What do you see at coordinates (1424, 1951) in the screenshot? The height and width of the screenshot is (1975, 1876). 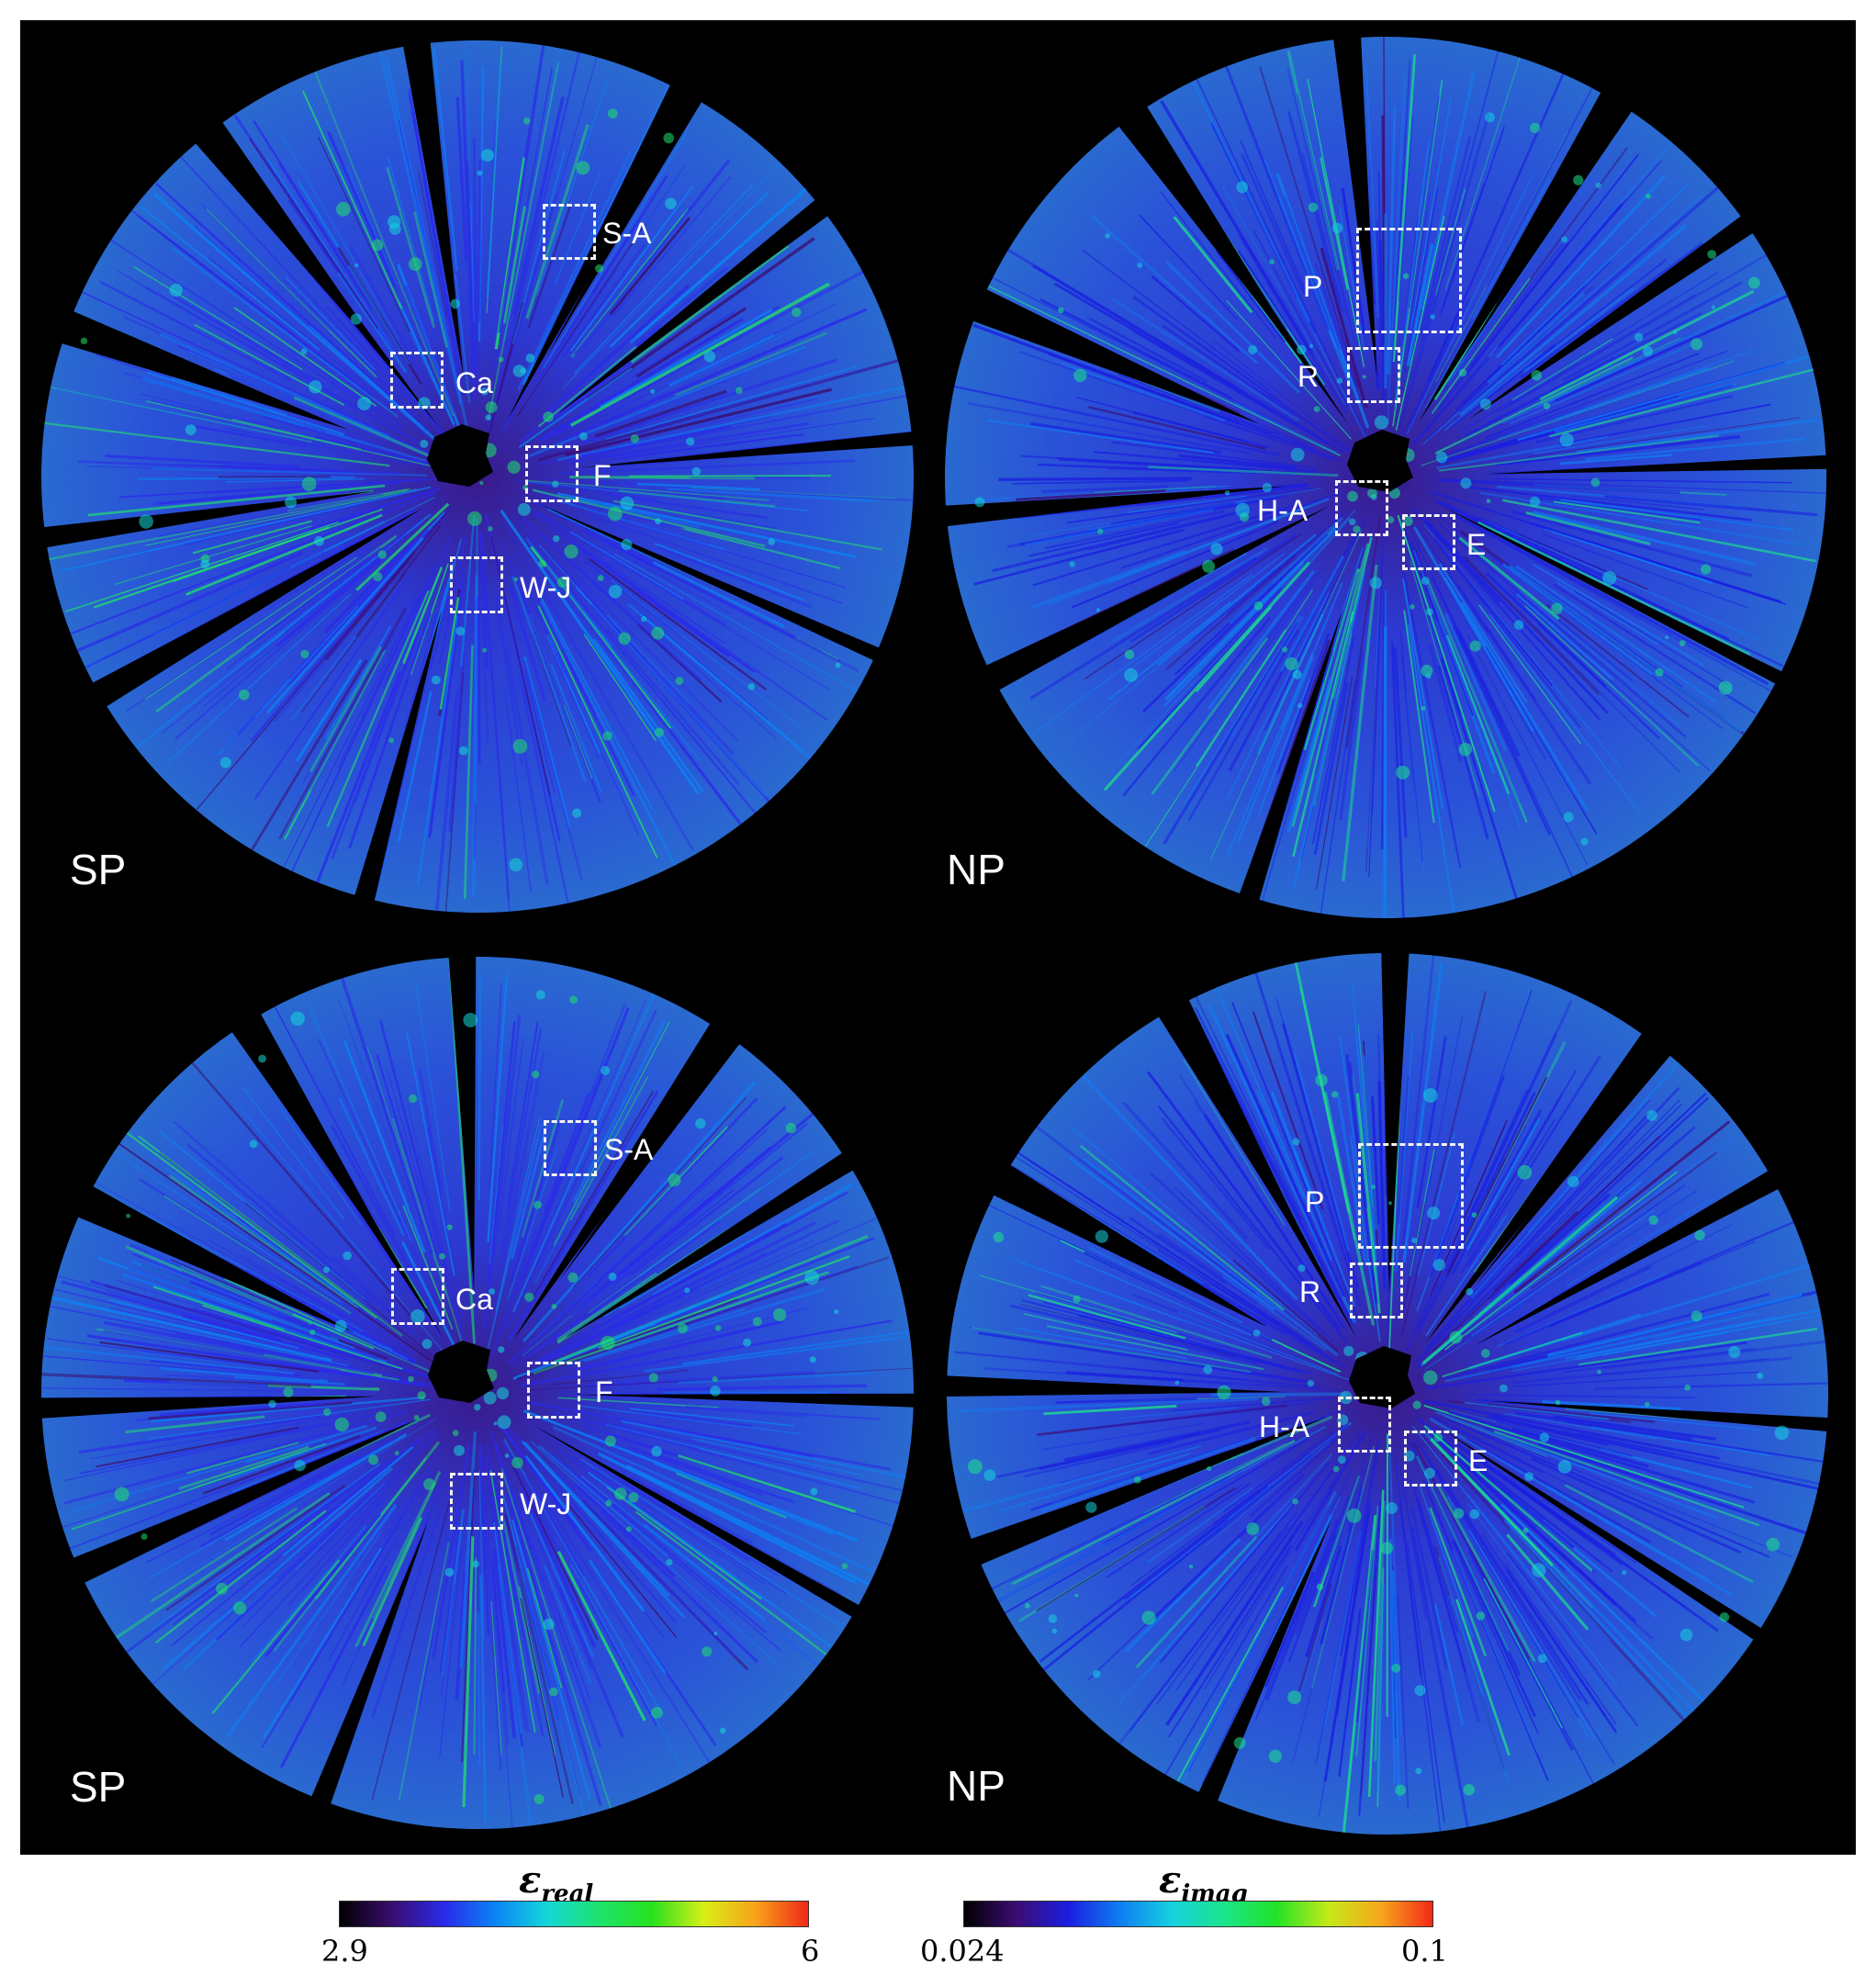 I see `colorbar-imag-max-label: 0.1` at bounding box center [1424, 1951].